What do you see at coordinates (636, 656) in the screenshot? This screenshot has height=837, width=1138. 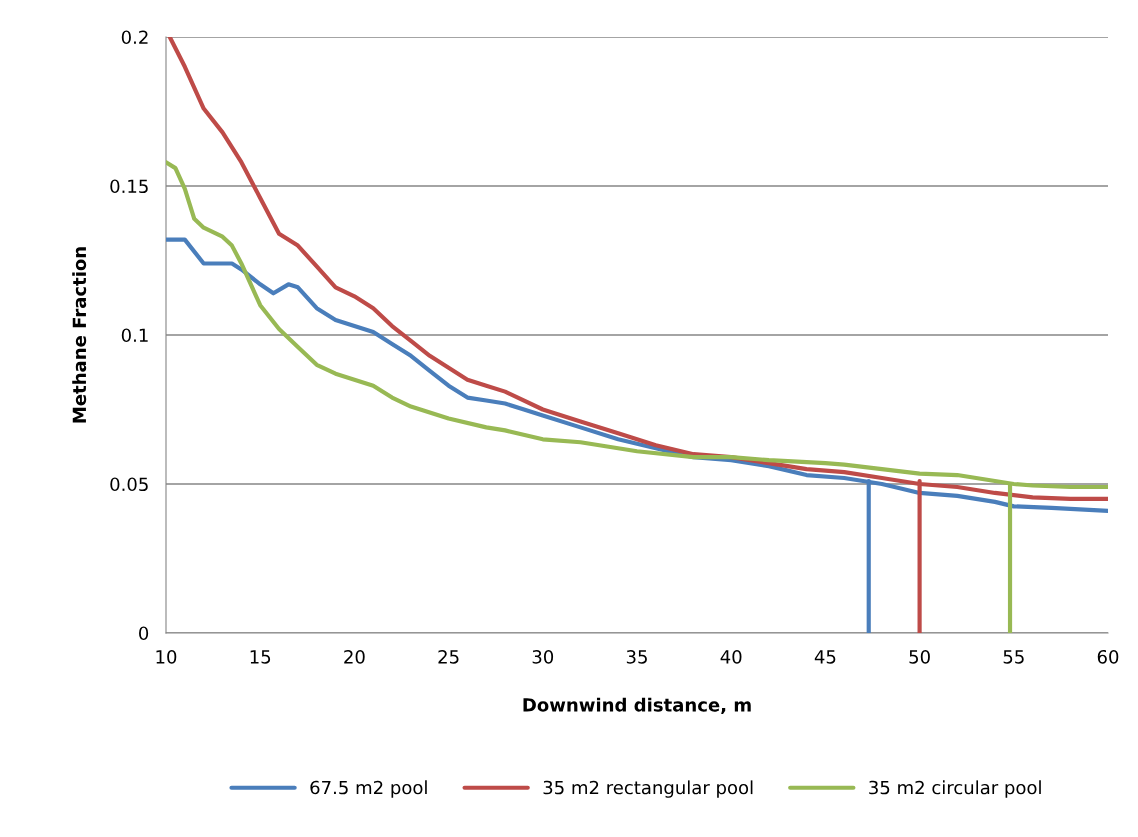 I see `x-tick-label: 35` at bounding box center [636, 656].